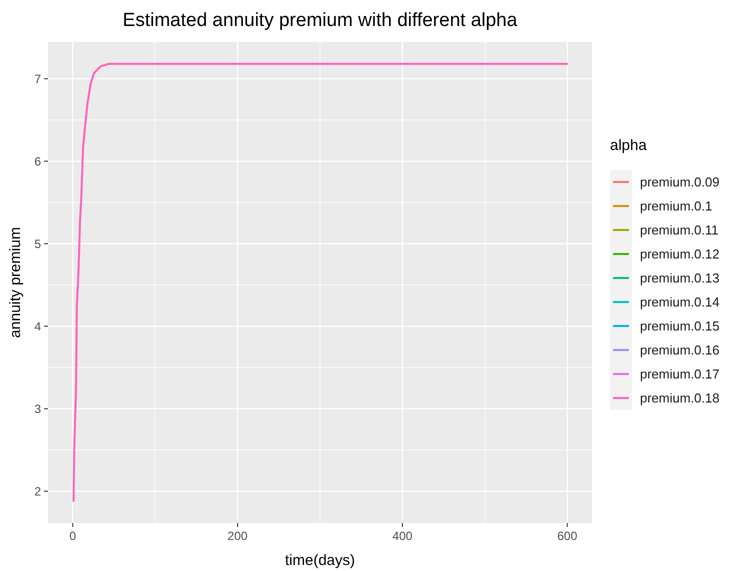 Image resolution: width=756 pixels, height=571 pixels. Describe the element at coordinates (680, 182) in the screenshot. I see `legend-label: premium.0.09` at that location.